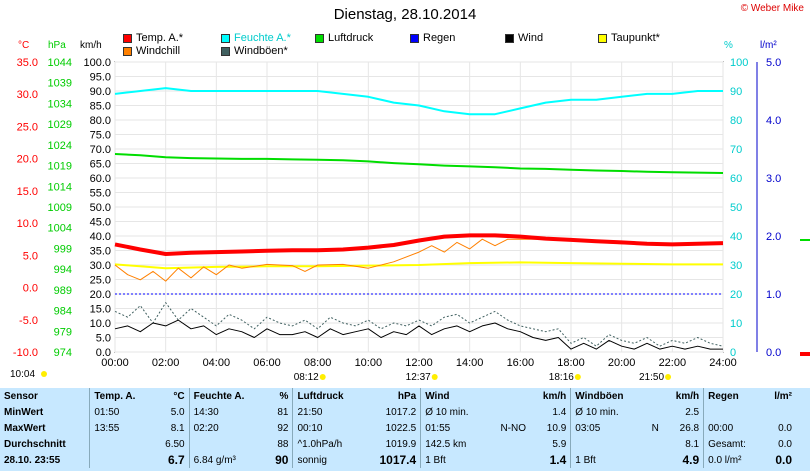 This screenshot has height=471, width=810. I want to click on kmh-tick-label: 65.0, so click(100, 165).